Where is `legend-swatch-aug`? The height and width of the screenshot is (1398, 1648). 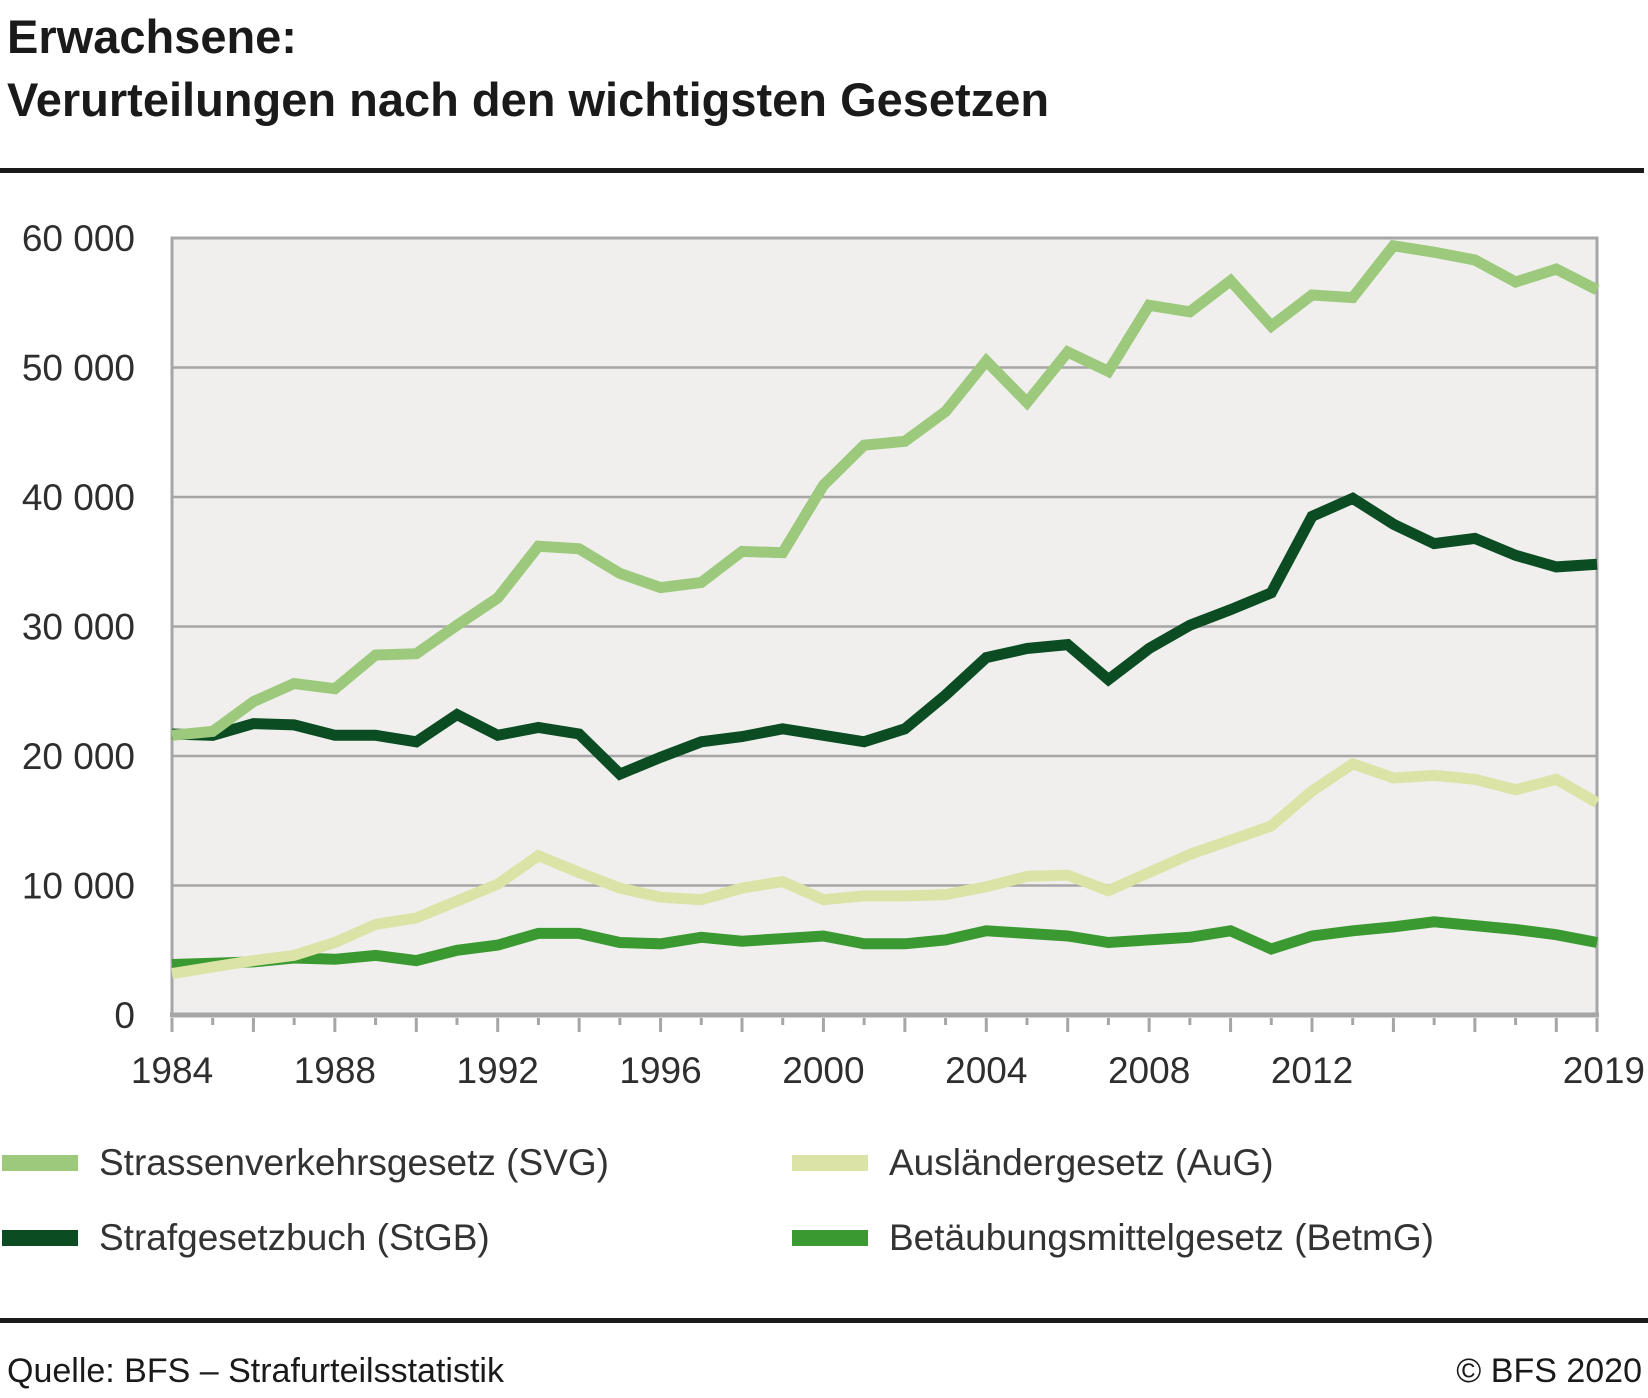 legend-swatch-aug is located at coordinates (830, 1163).